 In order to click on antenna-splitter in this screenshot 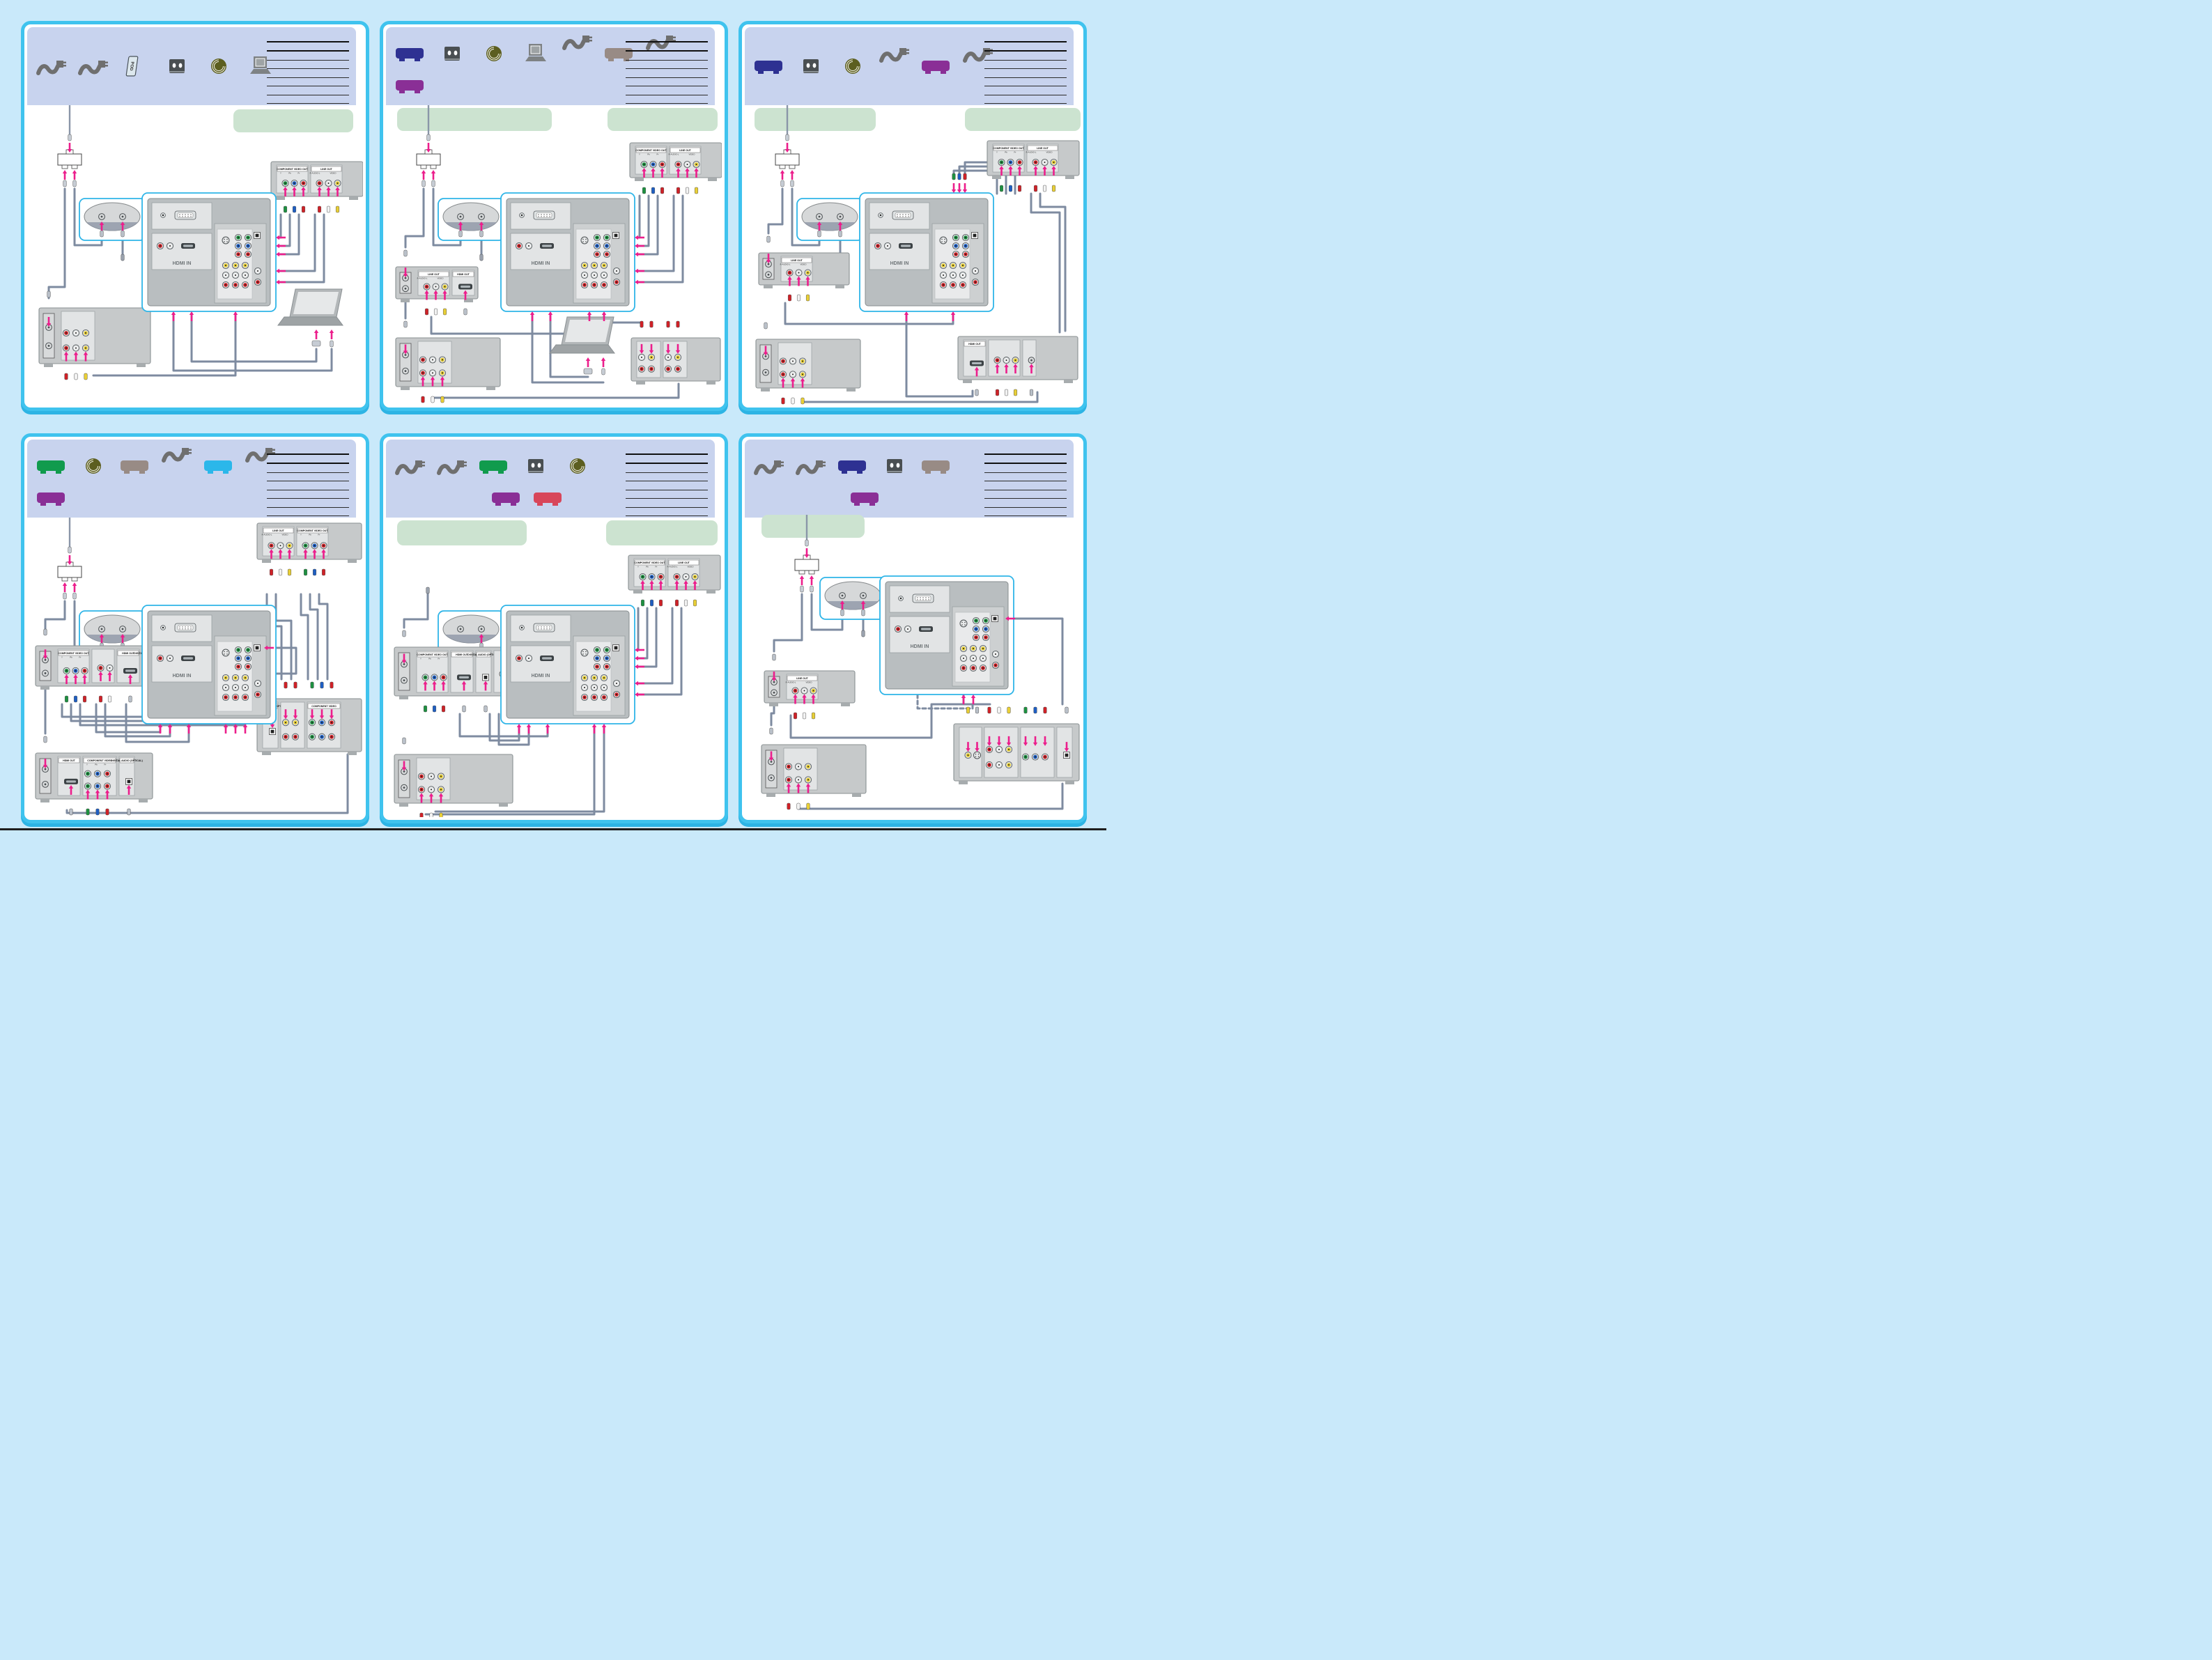, I will do `click(428, 137)`.